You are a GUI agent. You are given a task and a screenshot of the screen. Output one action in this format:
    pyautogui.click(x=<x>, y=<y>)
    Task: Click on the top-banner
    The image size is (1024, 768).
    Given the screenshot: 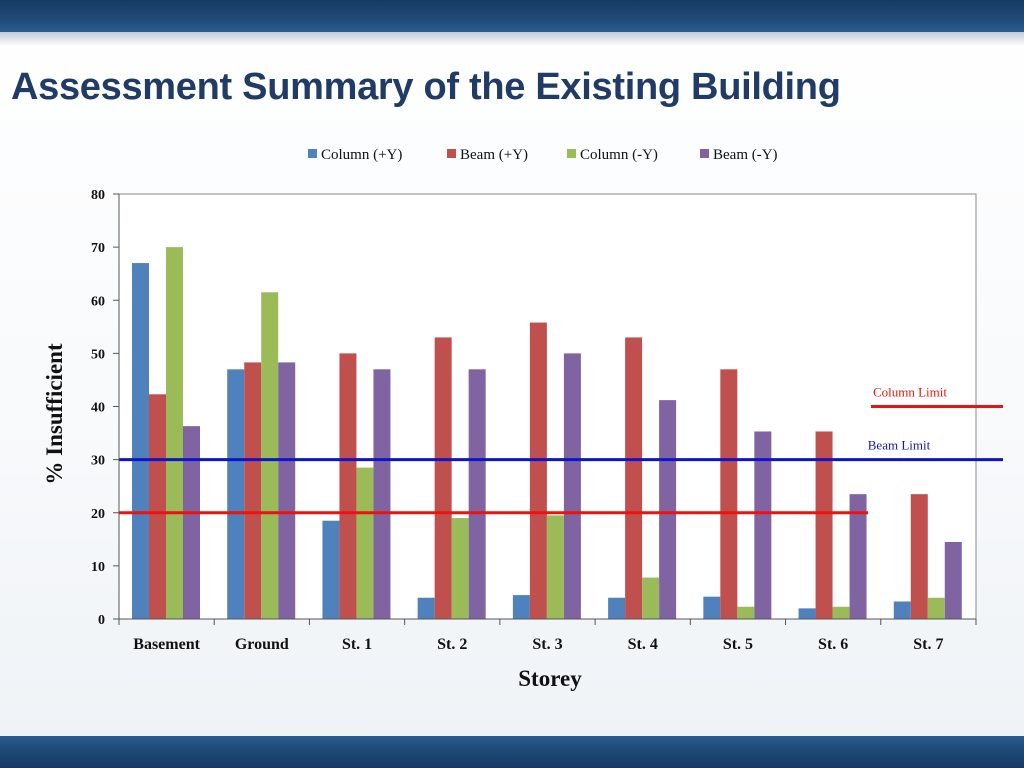 What is the action you would take?
    pyautogui.click(x=512, y=23)
    